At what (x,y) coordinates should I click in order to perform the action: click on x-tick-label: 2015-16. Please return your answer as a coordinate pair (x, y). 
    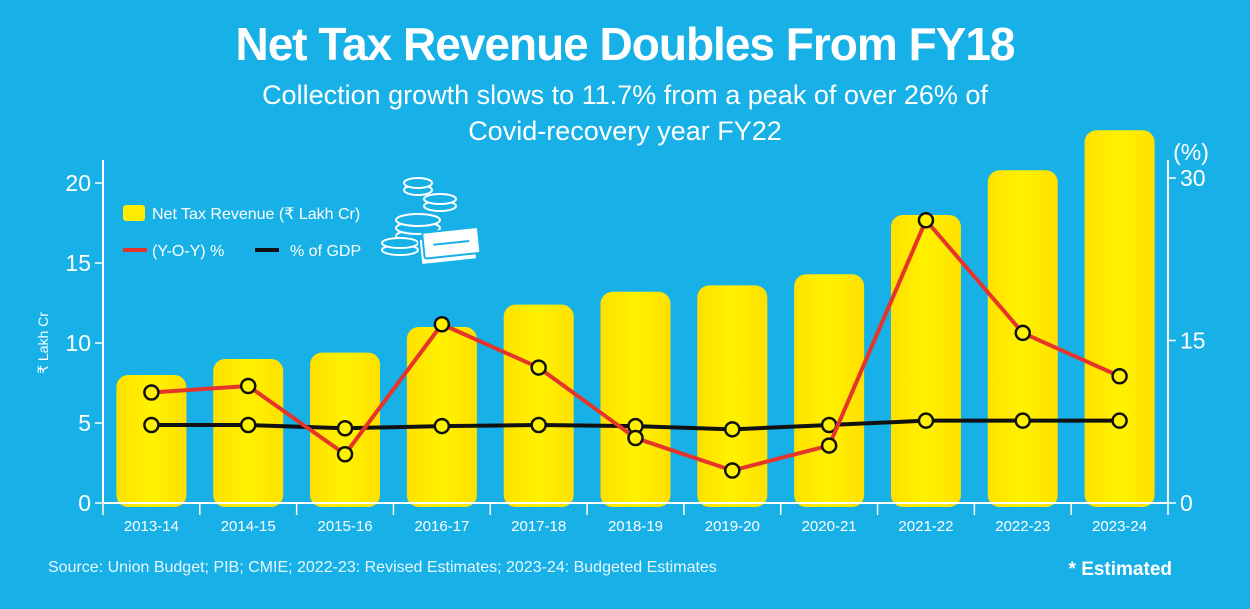
    Looking at the image, I should click on (345, 526).